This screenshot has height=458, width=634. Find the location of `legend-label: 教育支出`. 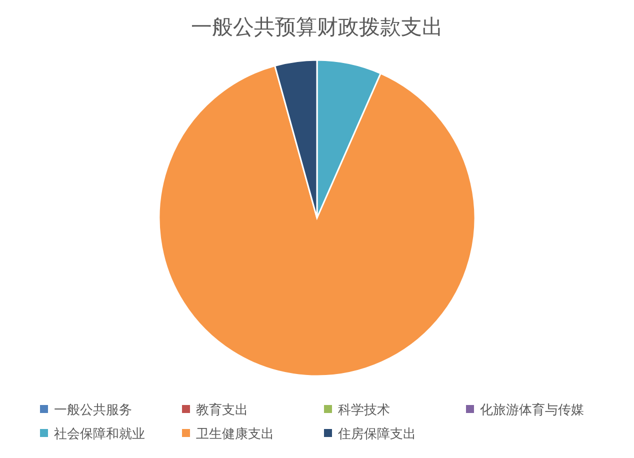

legend-label: 教育支出 is located at coordinates (222, 410).